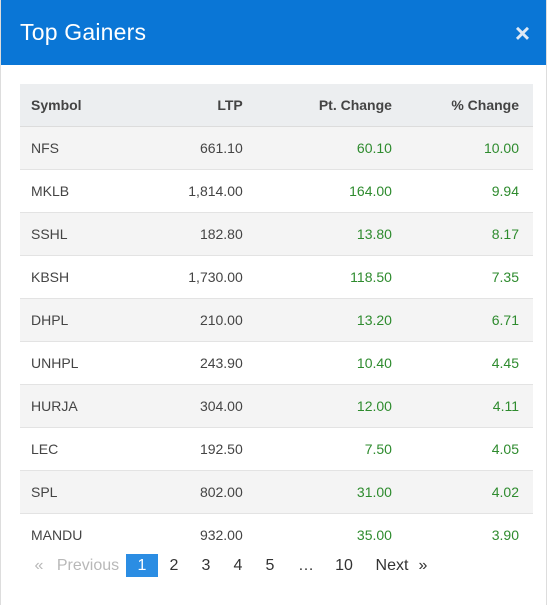 This screenshot has width=547, height=605. I want to click on cell-pct-change: 4.11, so click(462, 406).